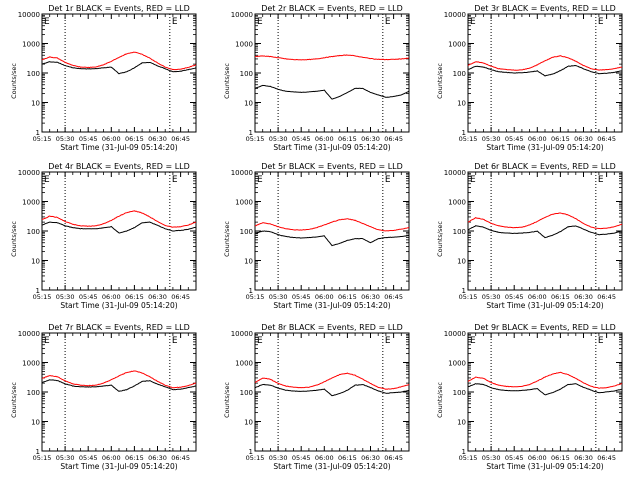 The width and height of the screenshot is (640, 480). Describe the element at coordinates (545, 166) in the screenshot. I see `panel-title: Det 6r BLACK = Events, RED = LLD` at that location.